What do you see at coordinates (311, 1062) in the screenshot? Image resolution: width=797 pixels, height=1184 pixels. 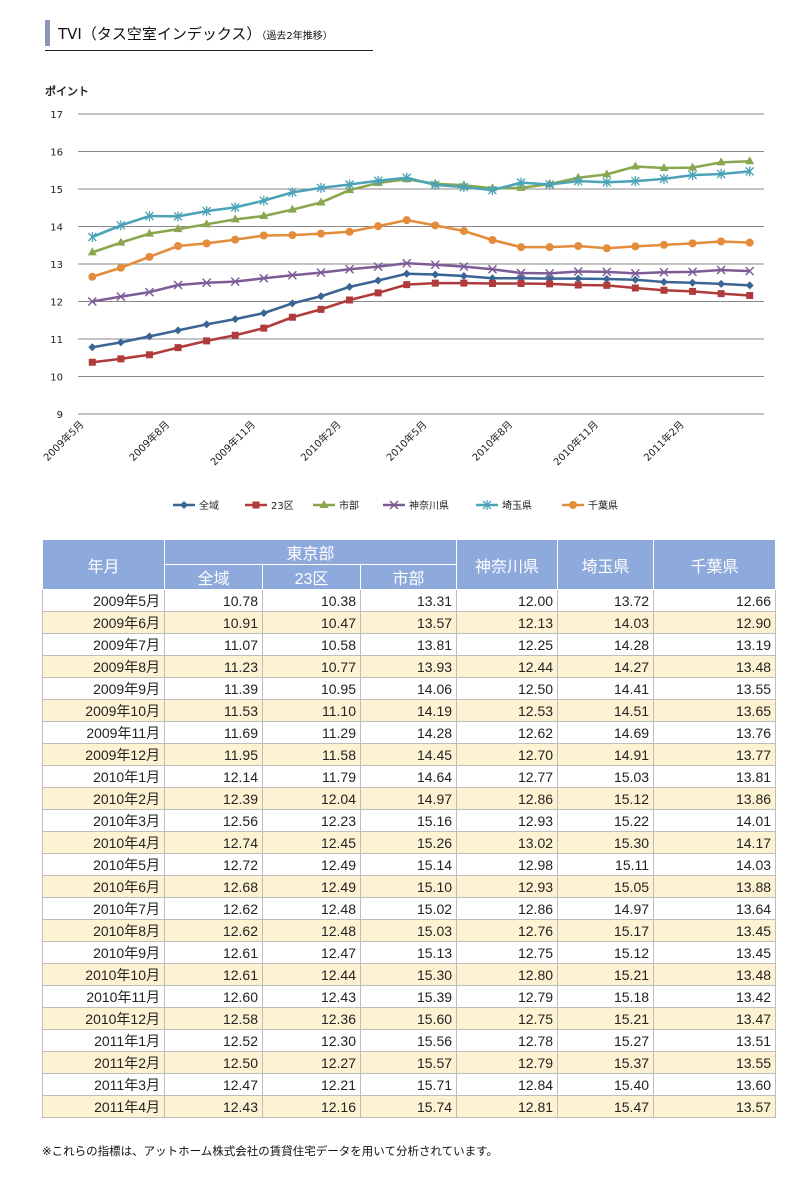 I see `cell-ku23: 12.27` at bounding box center [311, 1062].